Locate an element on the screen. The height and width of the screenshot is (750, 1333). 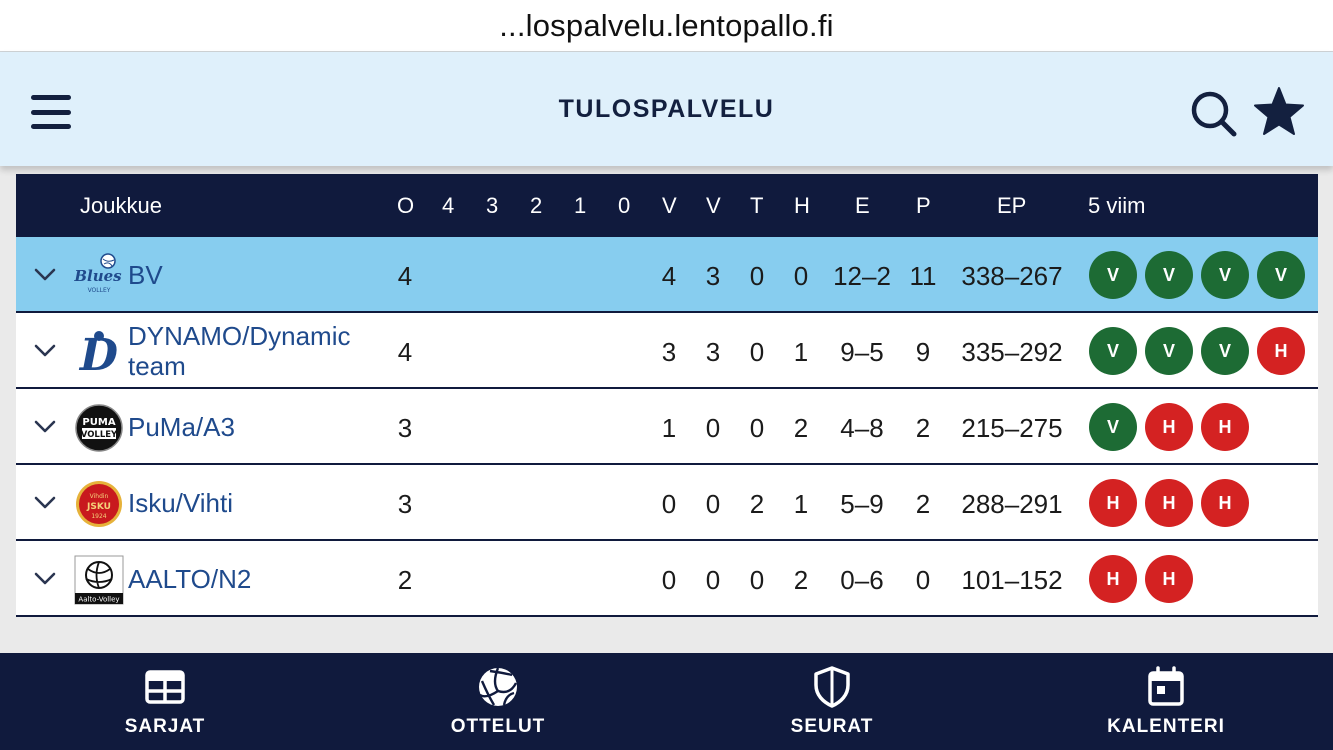
cell-ep: 288–291 is located at coordinates (1012, 504).